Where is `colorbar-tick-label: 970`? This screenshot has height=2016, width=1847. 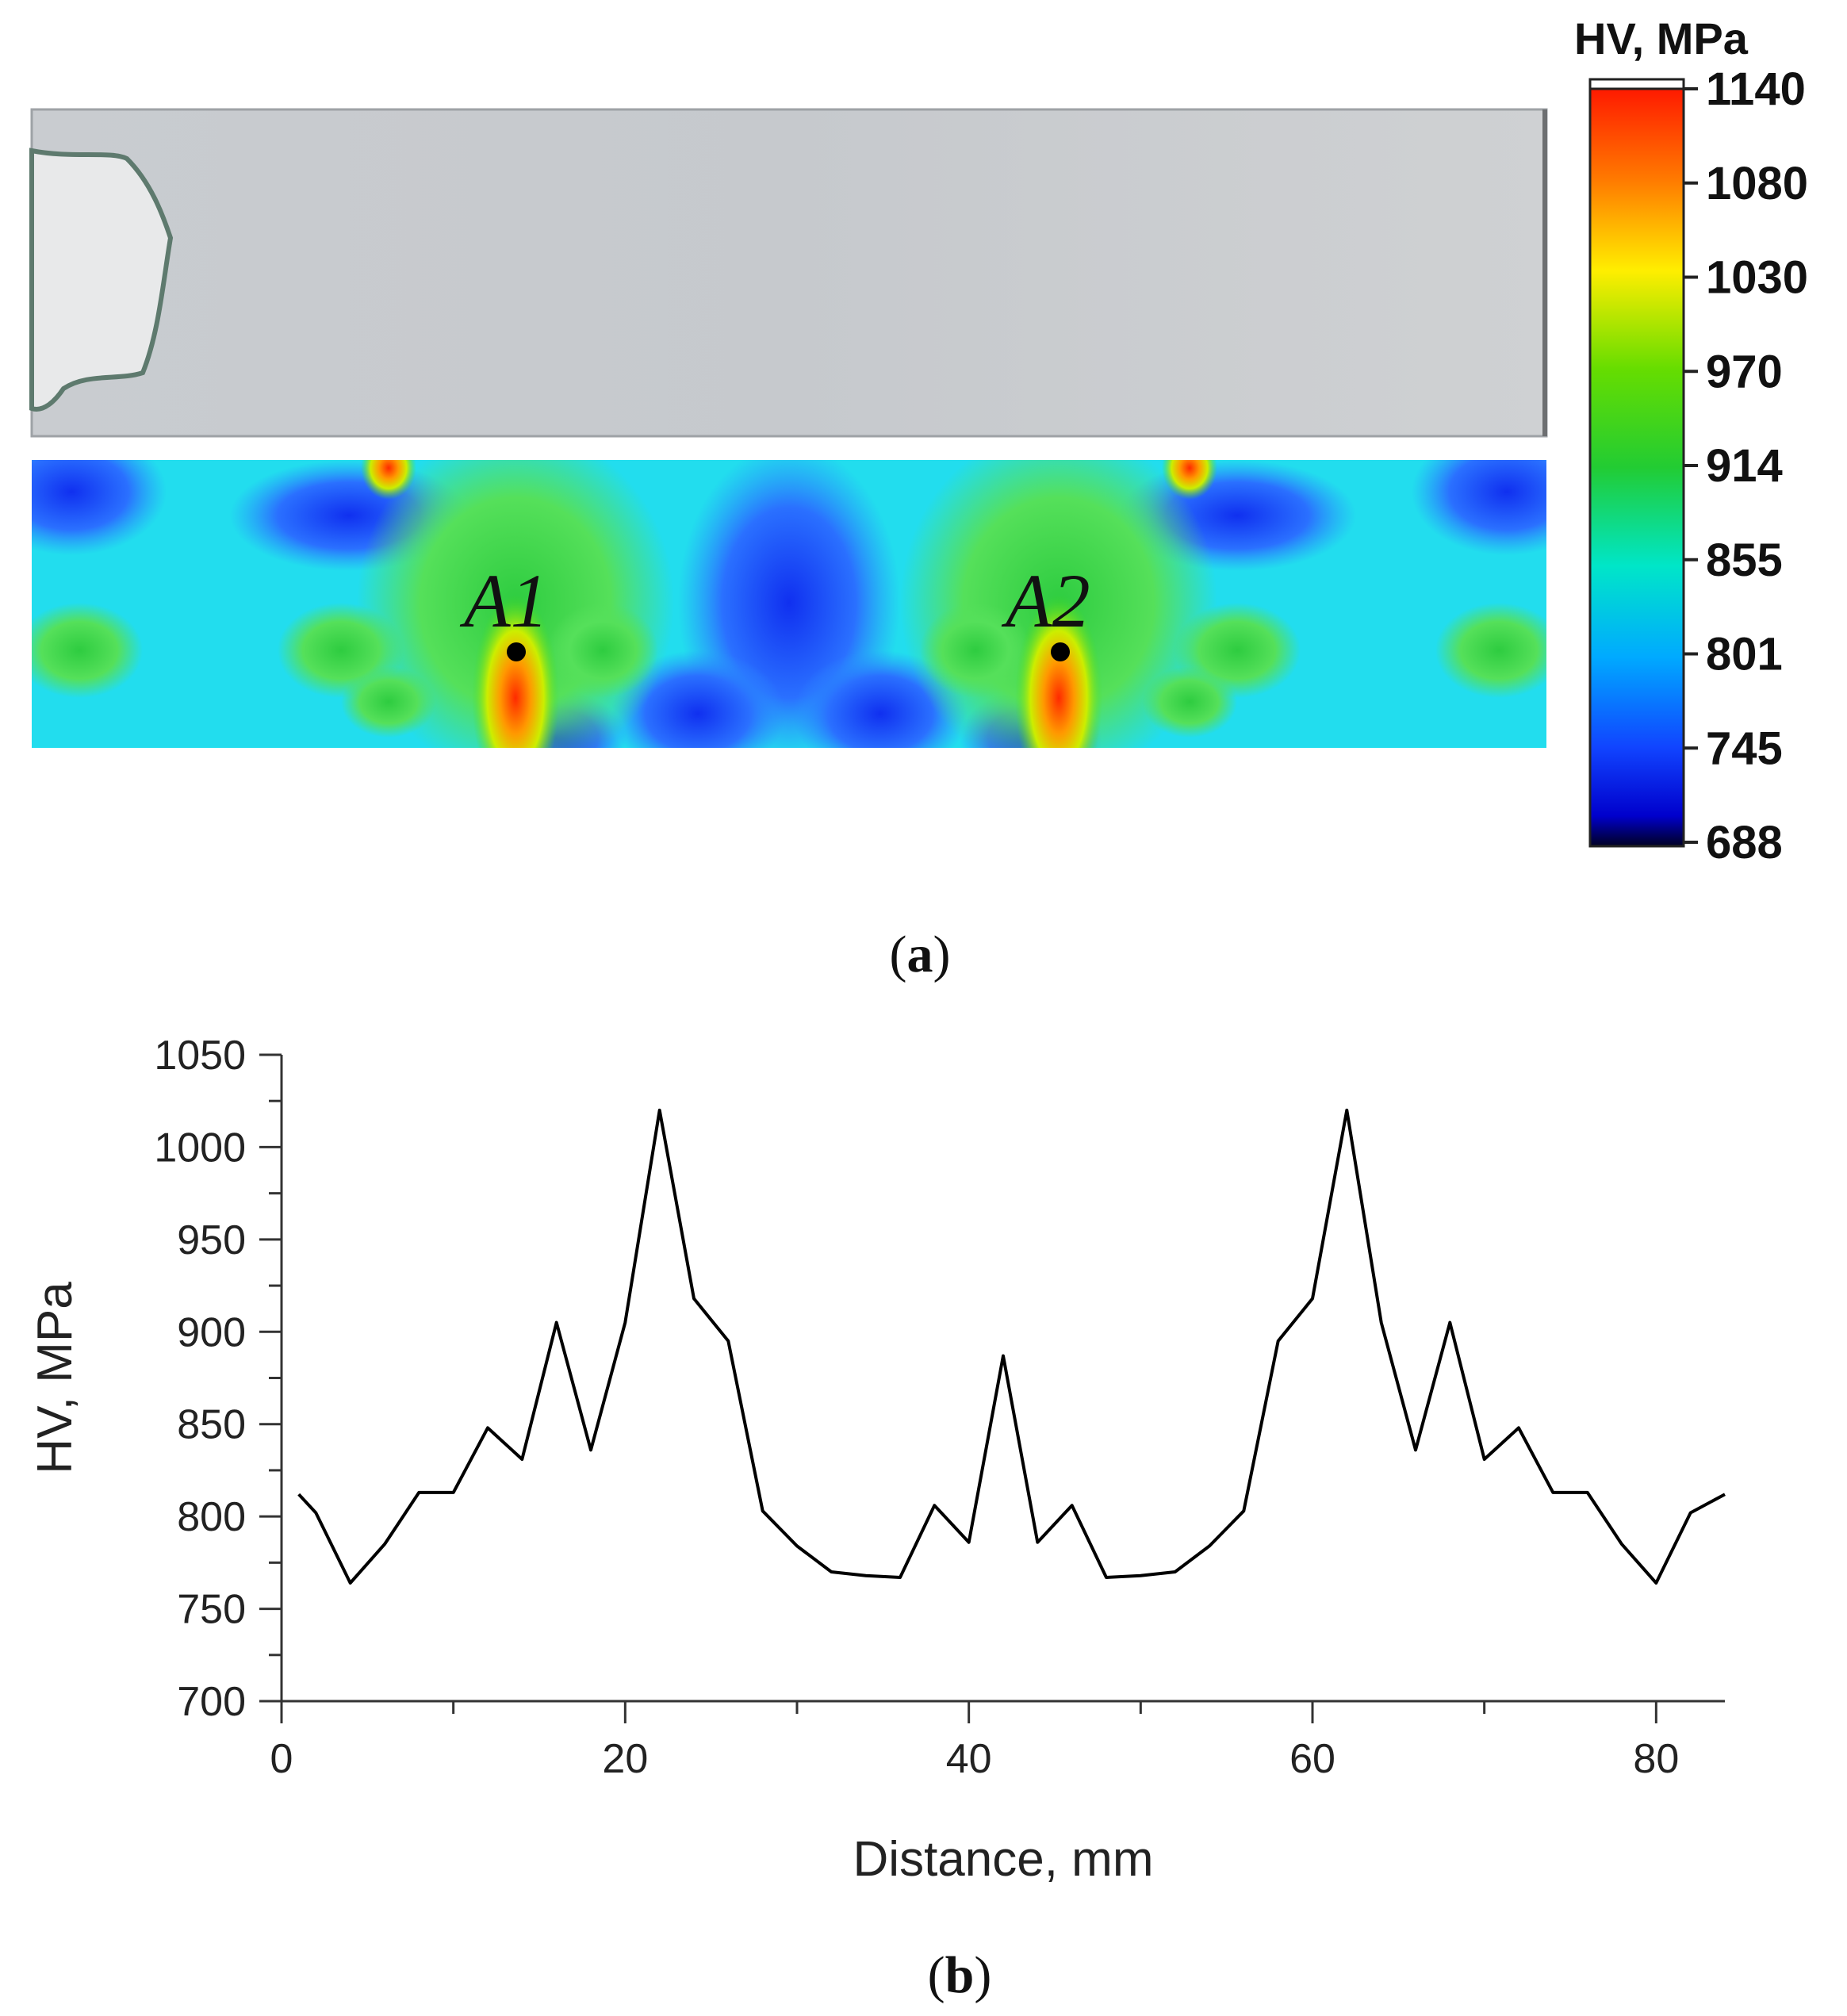
colorbar-tick-label: 970 is located at coordinates (1744, 371).